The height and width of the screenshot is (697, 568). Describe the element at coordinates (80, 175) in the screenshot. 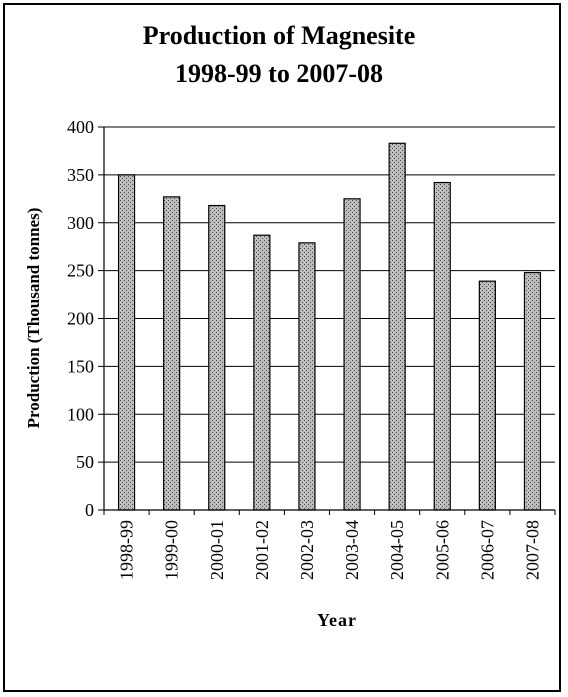

I see `y-tick-label: 350` at that location.